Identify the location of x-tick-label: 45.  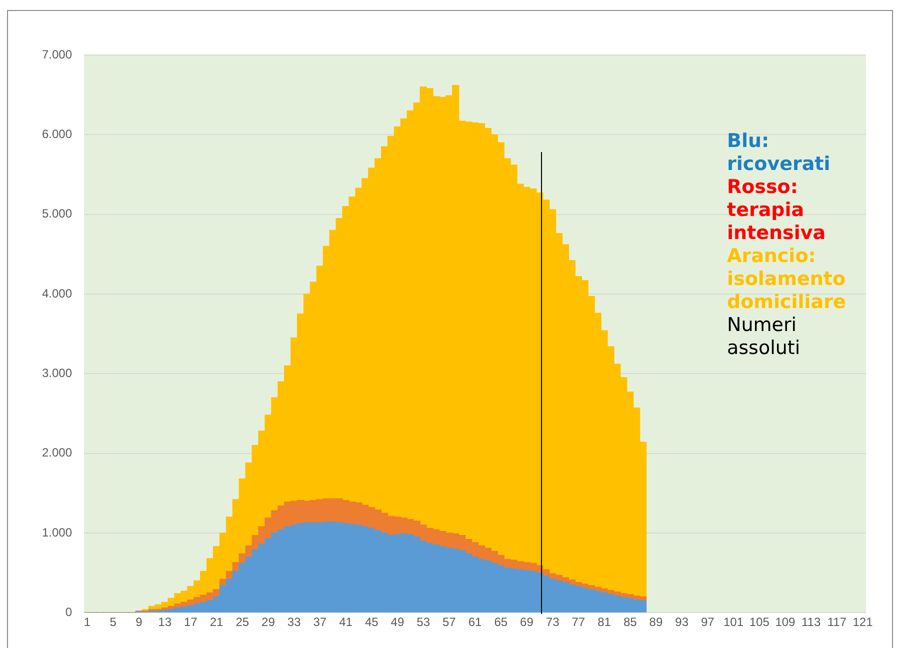
(371, 622).